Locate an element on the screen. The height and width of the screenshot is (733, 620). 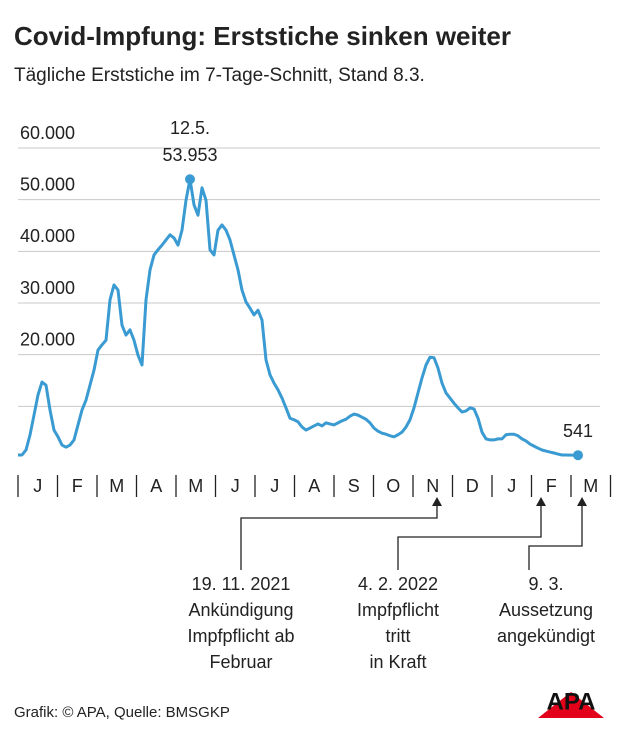
logo-triangle is located at coordinates (571, 705).